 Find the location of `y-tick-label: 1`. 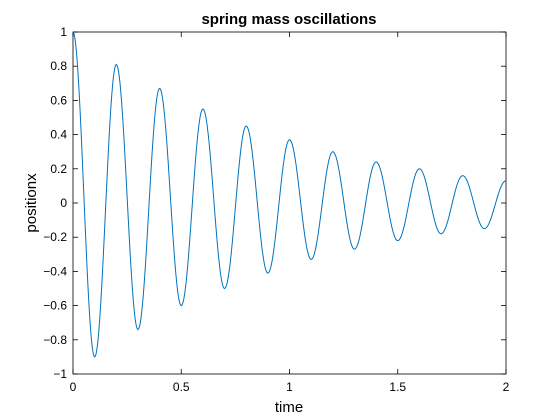

y-tick-label: 1 is located at coordinates (63, 32).